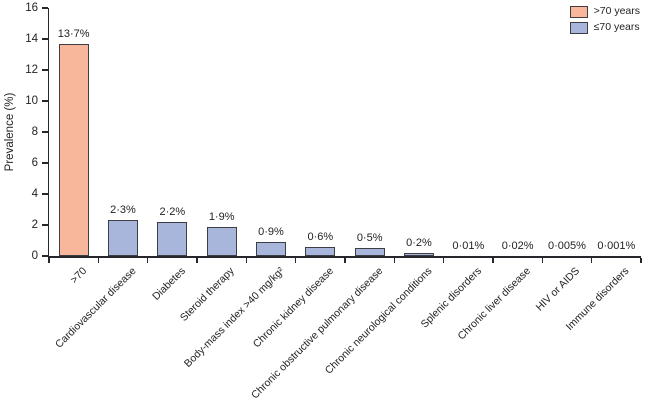 The height and width of the screenshot is (419, 646). What do you see at coordinates (221, 216) in the screenshot?
I see `bar-value-label: 1·9%` at bounding box center [221, 216].